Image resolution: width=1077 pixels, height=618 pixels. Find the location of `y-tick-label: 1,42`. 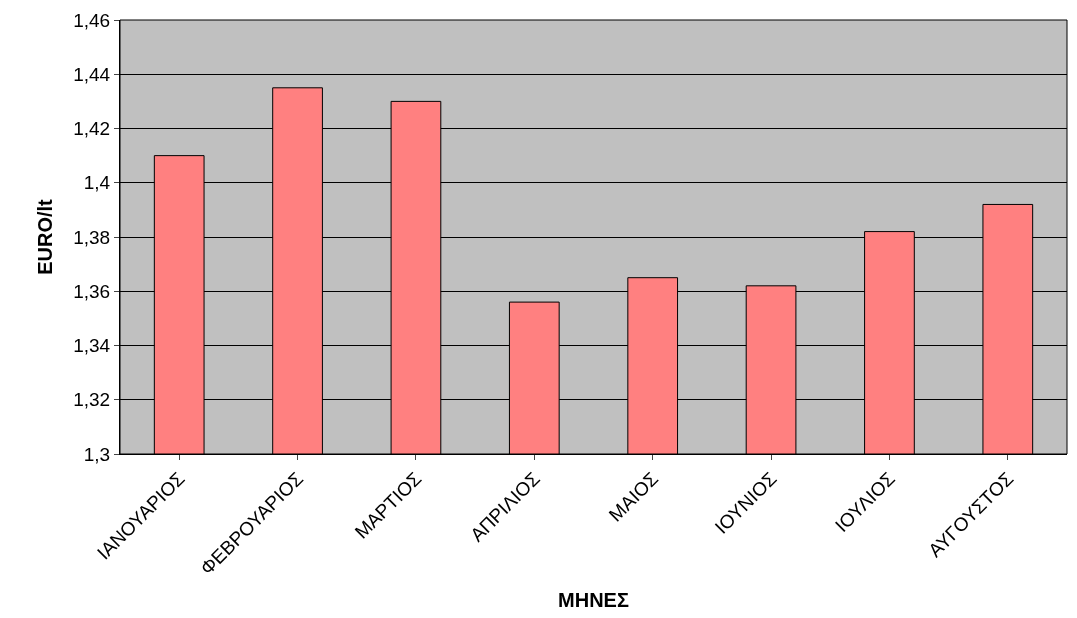

y-tick-label: 1,42 is located at coordinates (92, 129).